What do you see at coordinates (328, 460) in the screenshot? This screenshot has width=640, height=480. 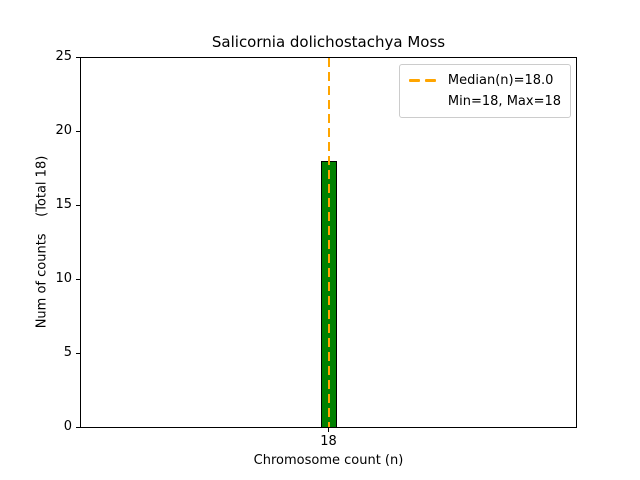 I see `x-axis-label: Chromosome count (n)` at bounding box center [328, 460].